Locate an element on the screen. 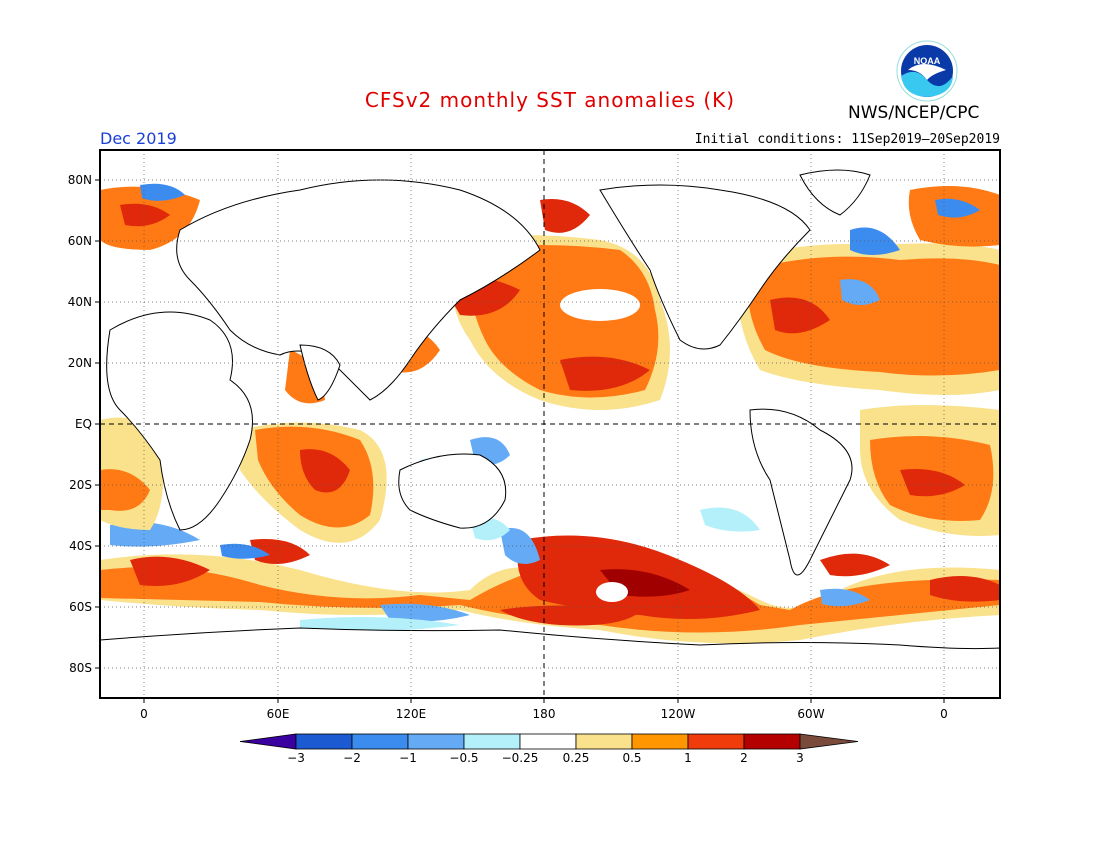 This screenshot has width=1100, height=850. colorbar-max-triangle is located at coordinates (829, 741).